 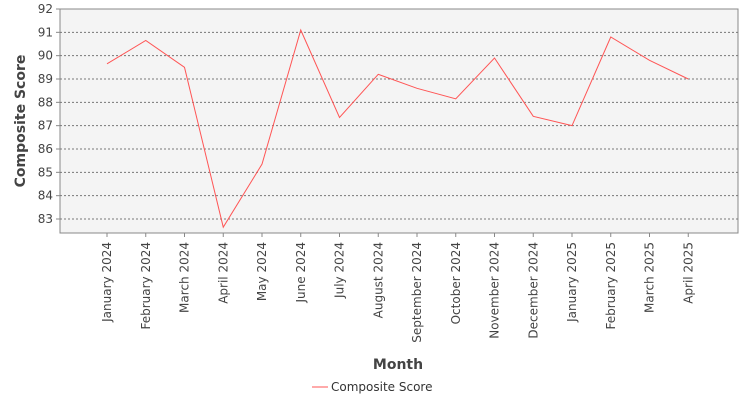 I want to click on y-tick-label: 83, so click(x=45, y=219).